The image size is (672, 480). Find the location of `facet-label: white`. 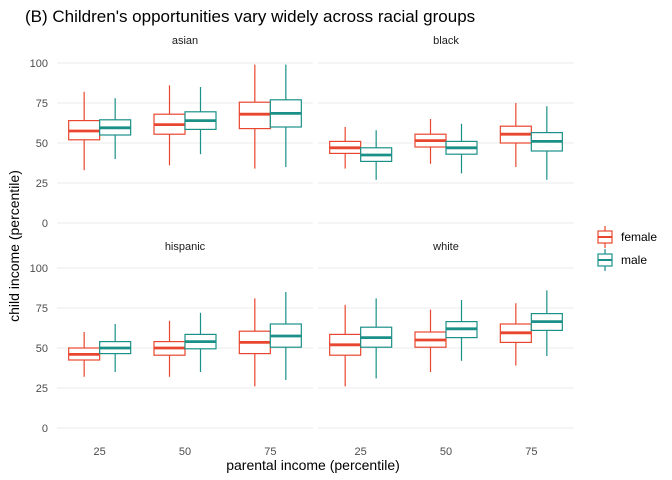

facet-label: white is located at coordinates (445, 247).